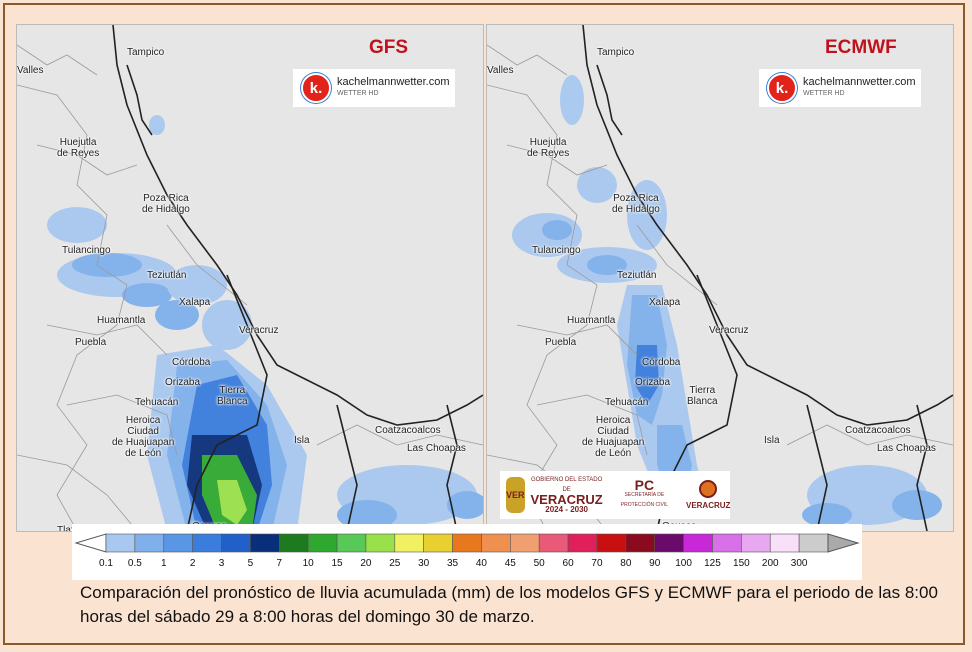 This screenshot has height=652, width=972. Describe the element at coordinates (481, 563) in the screenshot. I see `legend-tick-label: 40` at that location.